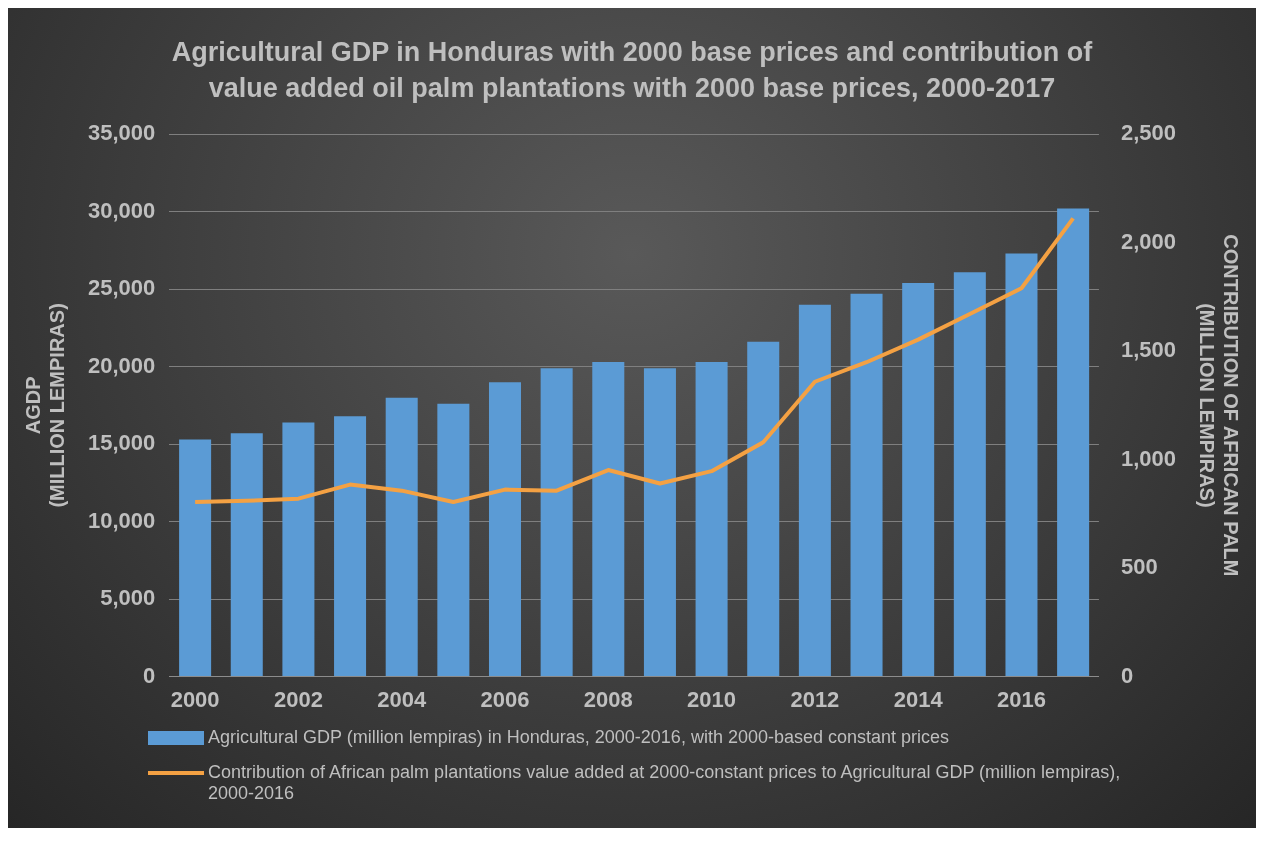 The width and height of the screenshot is (1264, 855). I want to click on y-tick-label: 25,000, so click(121, 288).